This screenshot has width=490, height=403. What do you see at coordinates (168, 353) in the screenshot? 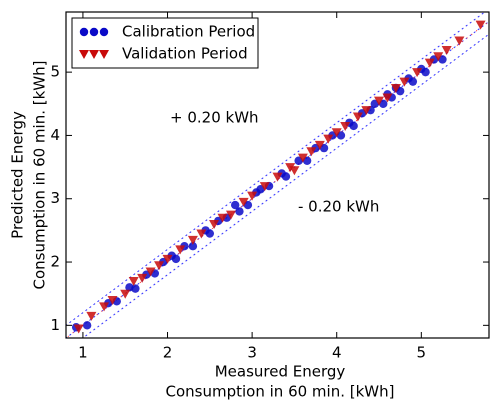
I see `x-tick-label: 2` at bounding box center [168, 353].